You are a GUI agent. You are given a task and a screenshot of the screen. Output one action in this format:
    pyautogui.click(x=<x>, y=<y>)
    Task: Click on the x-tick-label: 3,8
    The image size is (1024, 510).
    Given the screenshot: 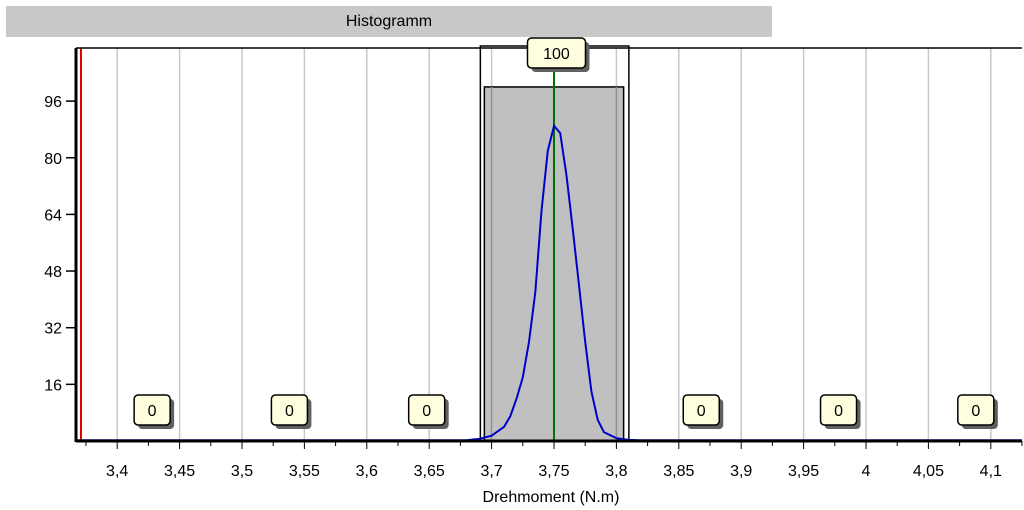 What is the action you would take?
    pyautogui.click(x=616, y=471)
    